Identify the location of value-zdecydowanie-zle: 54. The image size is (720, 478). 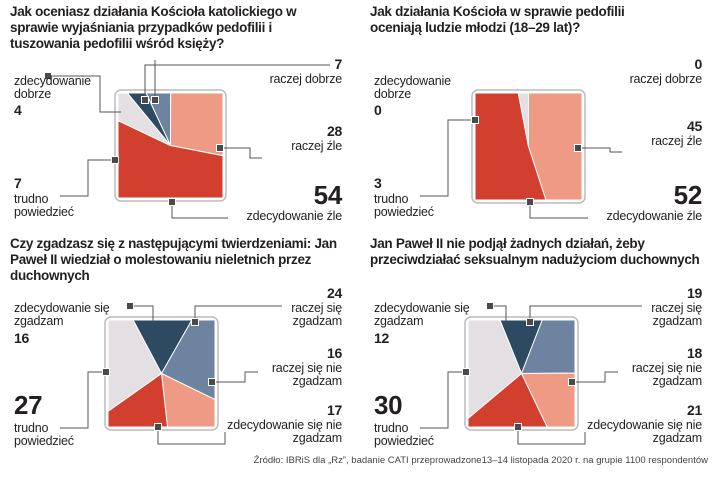
(328, 195).